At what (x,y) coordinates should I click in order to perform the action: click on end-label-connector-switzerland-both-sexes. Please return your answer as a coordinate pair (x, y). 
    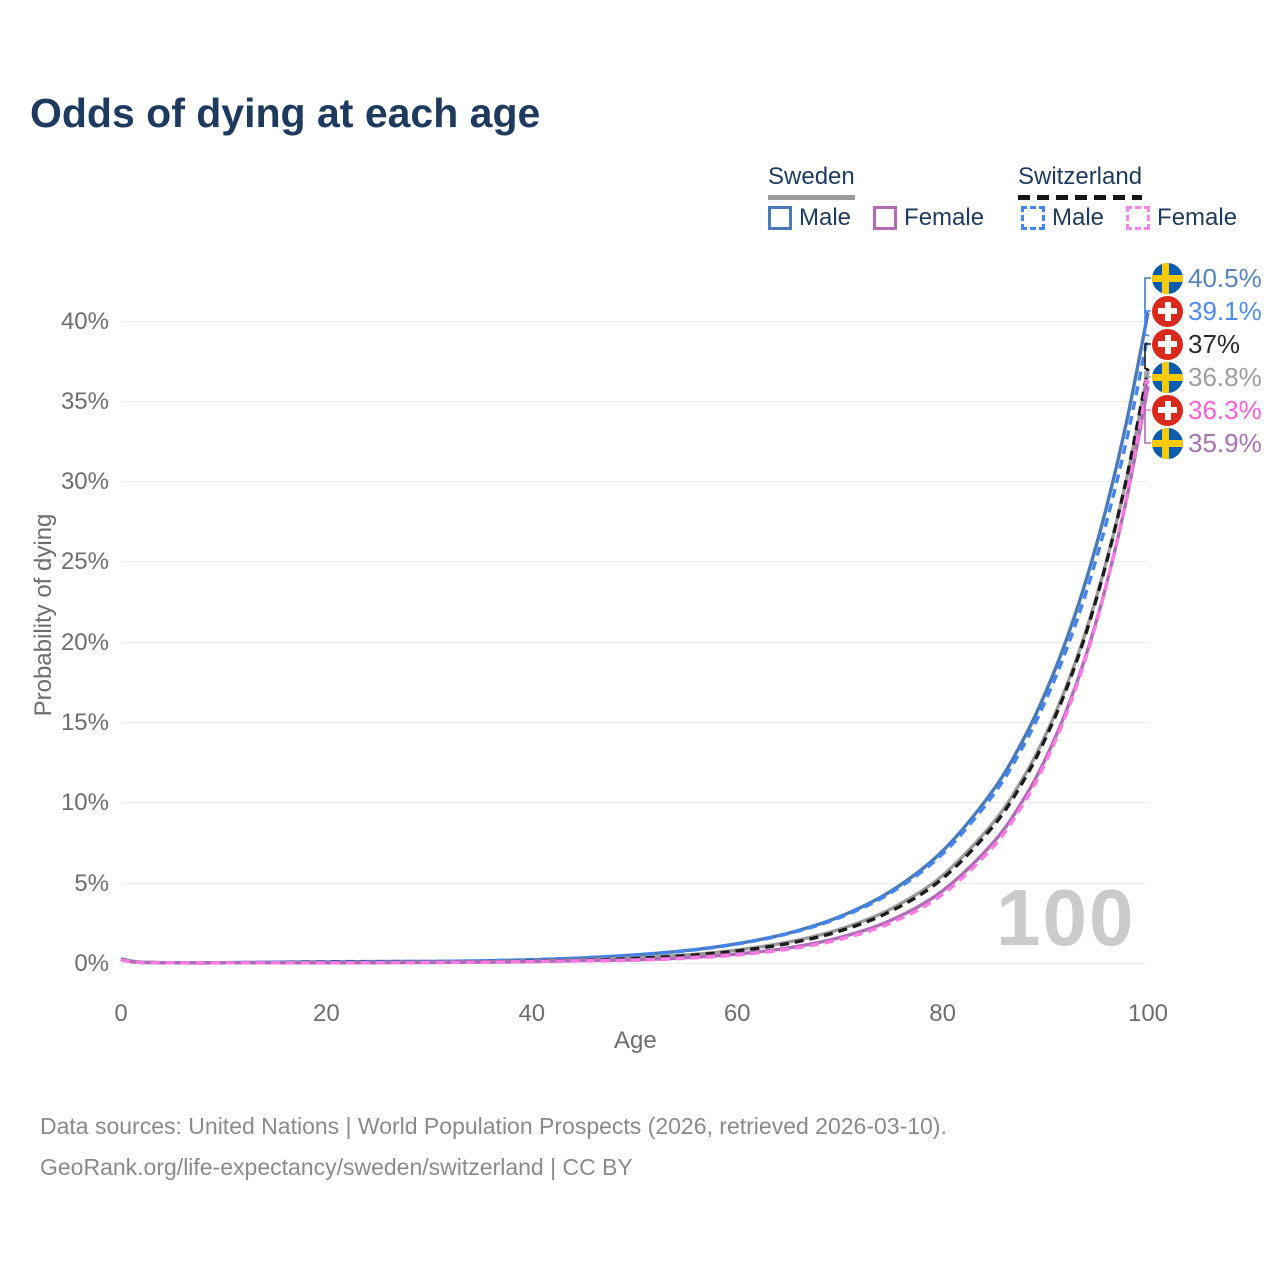
    Looking at the image, I should click on (1147, 356).